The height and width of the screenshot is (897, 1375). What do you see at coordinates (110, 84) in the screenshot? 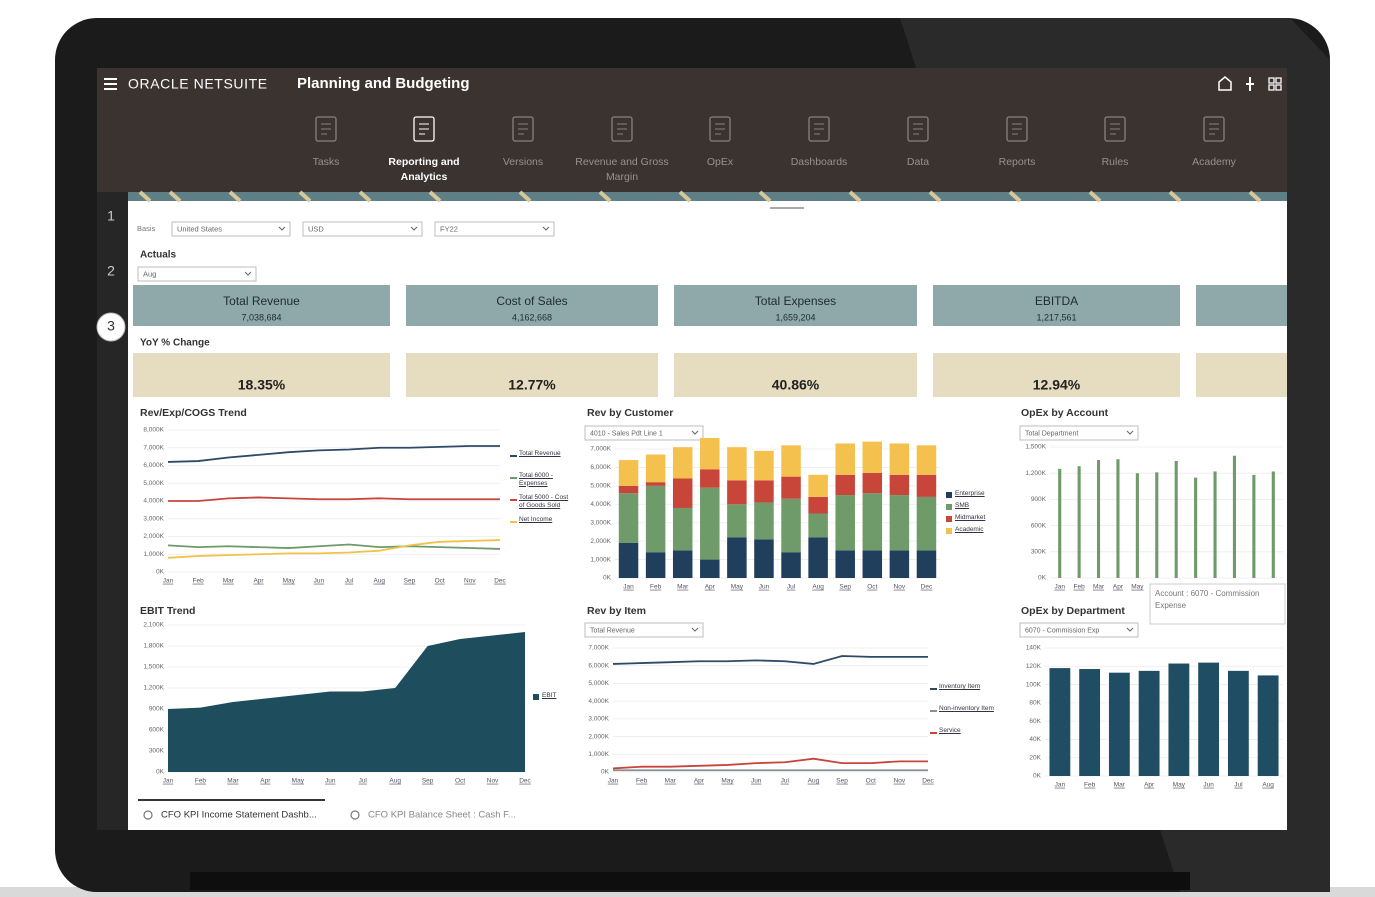
I see `menu-icon` at bounding box center [110, 84].